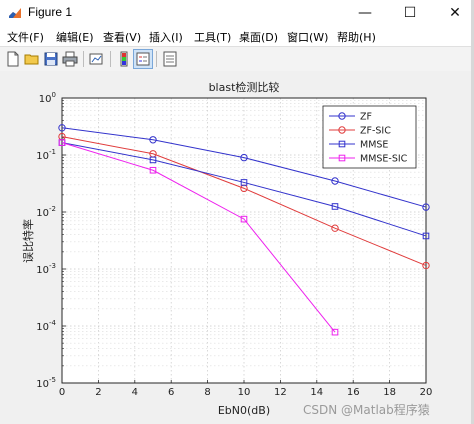  What do you see at coordinates (244, 392) in the screenshot?
I see `x-tick-label: 10` at bounding box center [244, 392].